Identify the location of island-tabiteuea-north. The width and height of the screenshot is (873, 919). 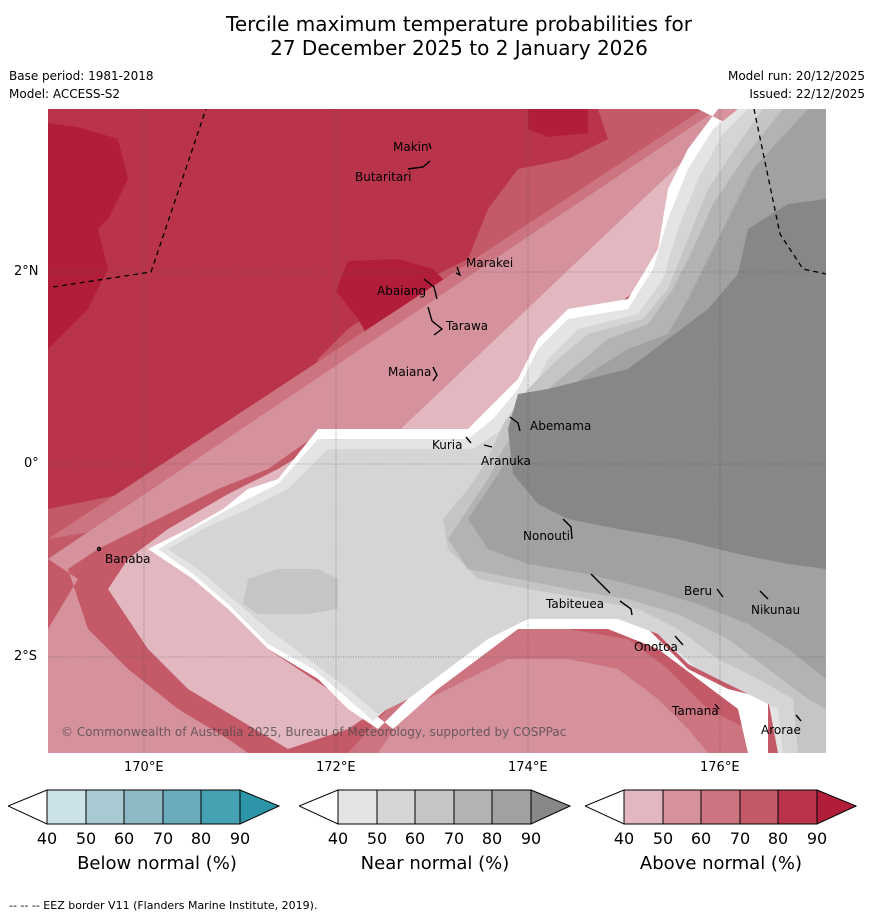
(600, 583).